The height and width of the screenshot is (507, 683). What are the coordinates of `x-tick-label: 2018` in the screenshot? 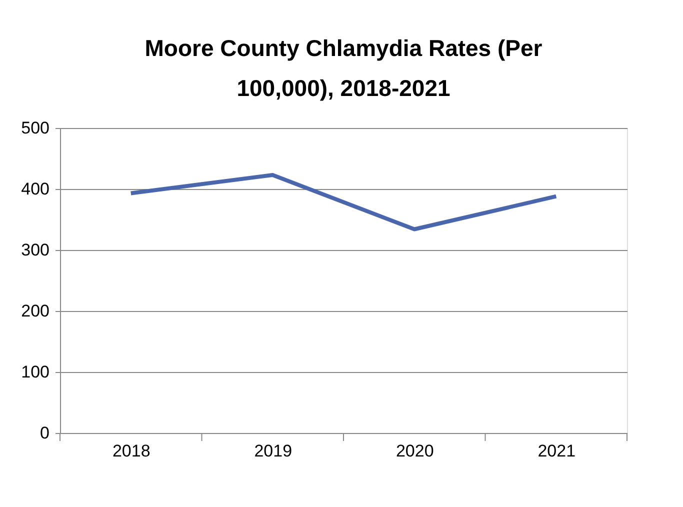 It's located at (131, 451).